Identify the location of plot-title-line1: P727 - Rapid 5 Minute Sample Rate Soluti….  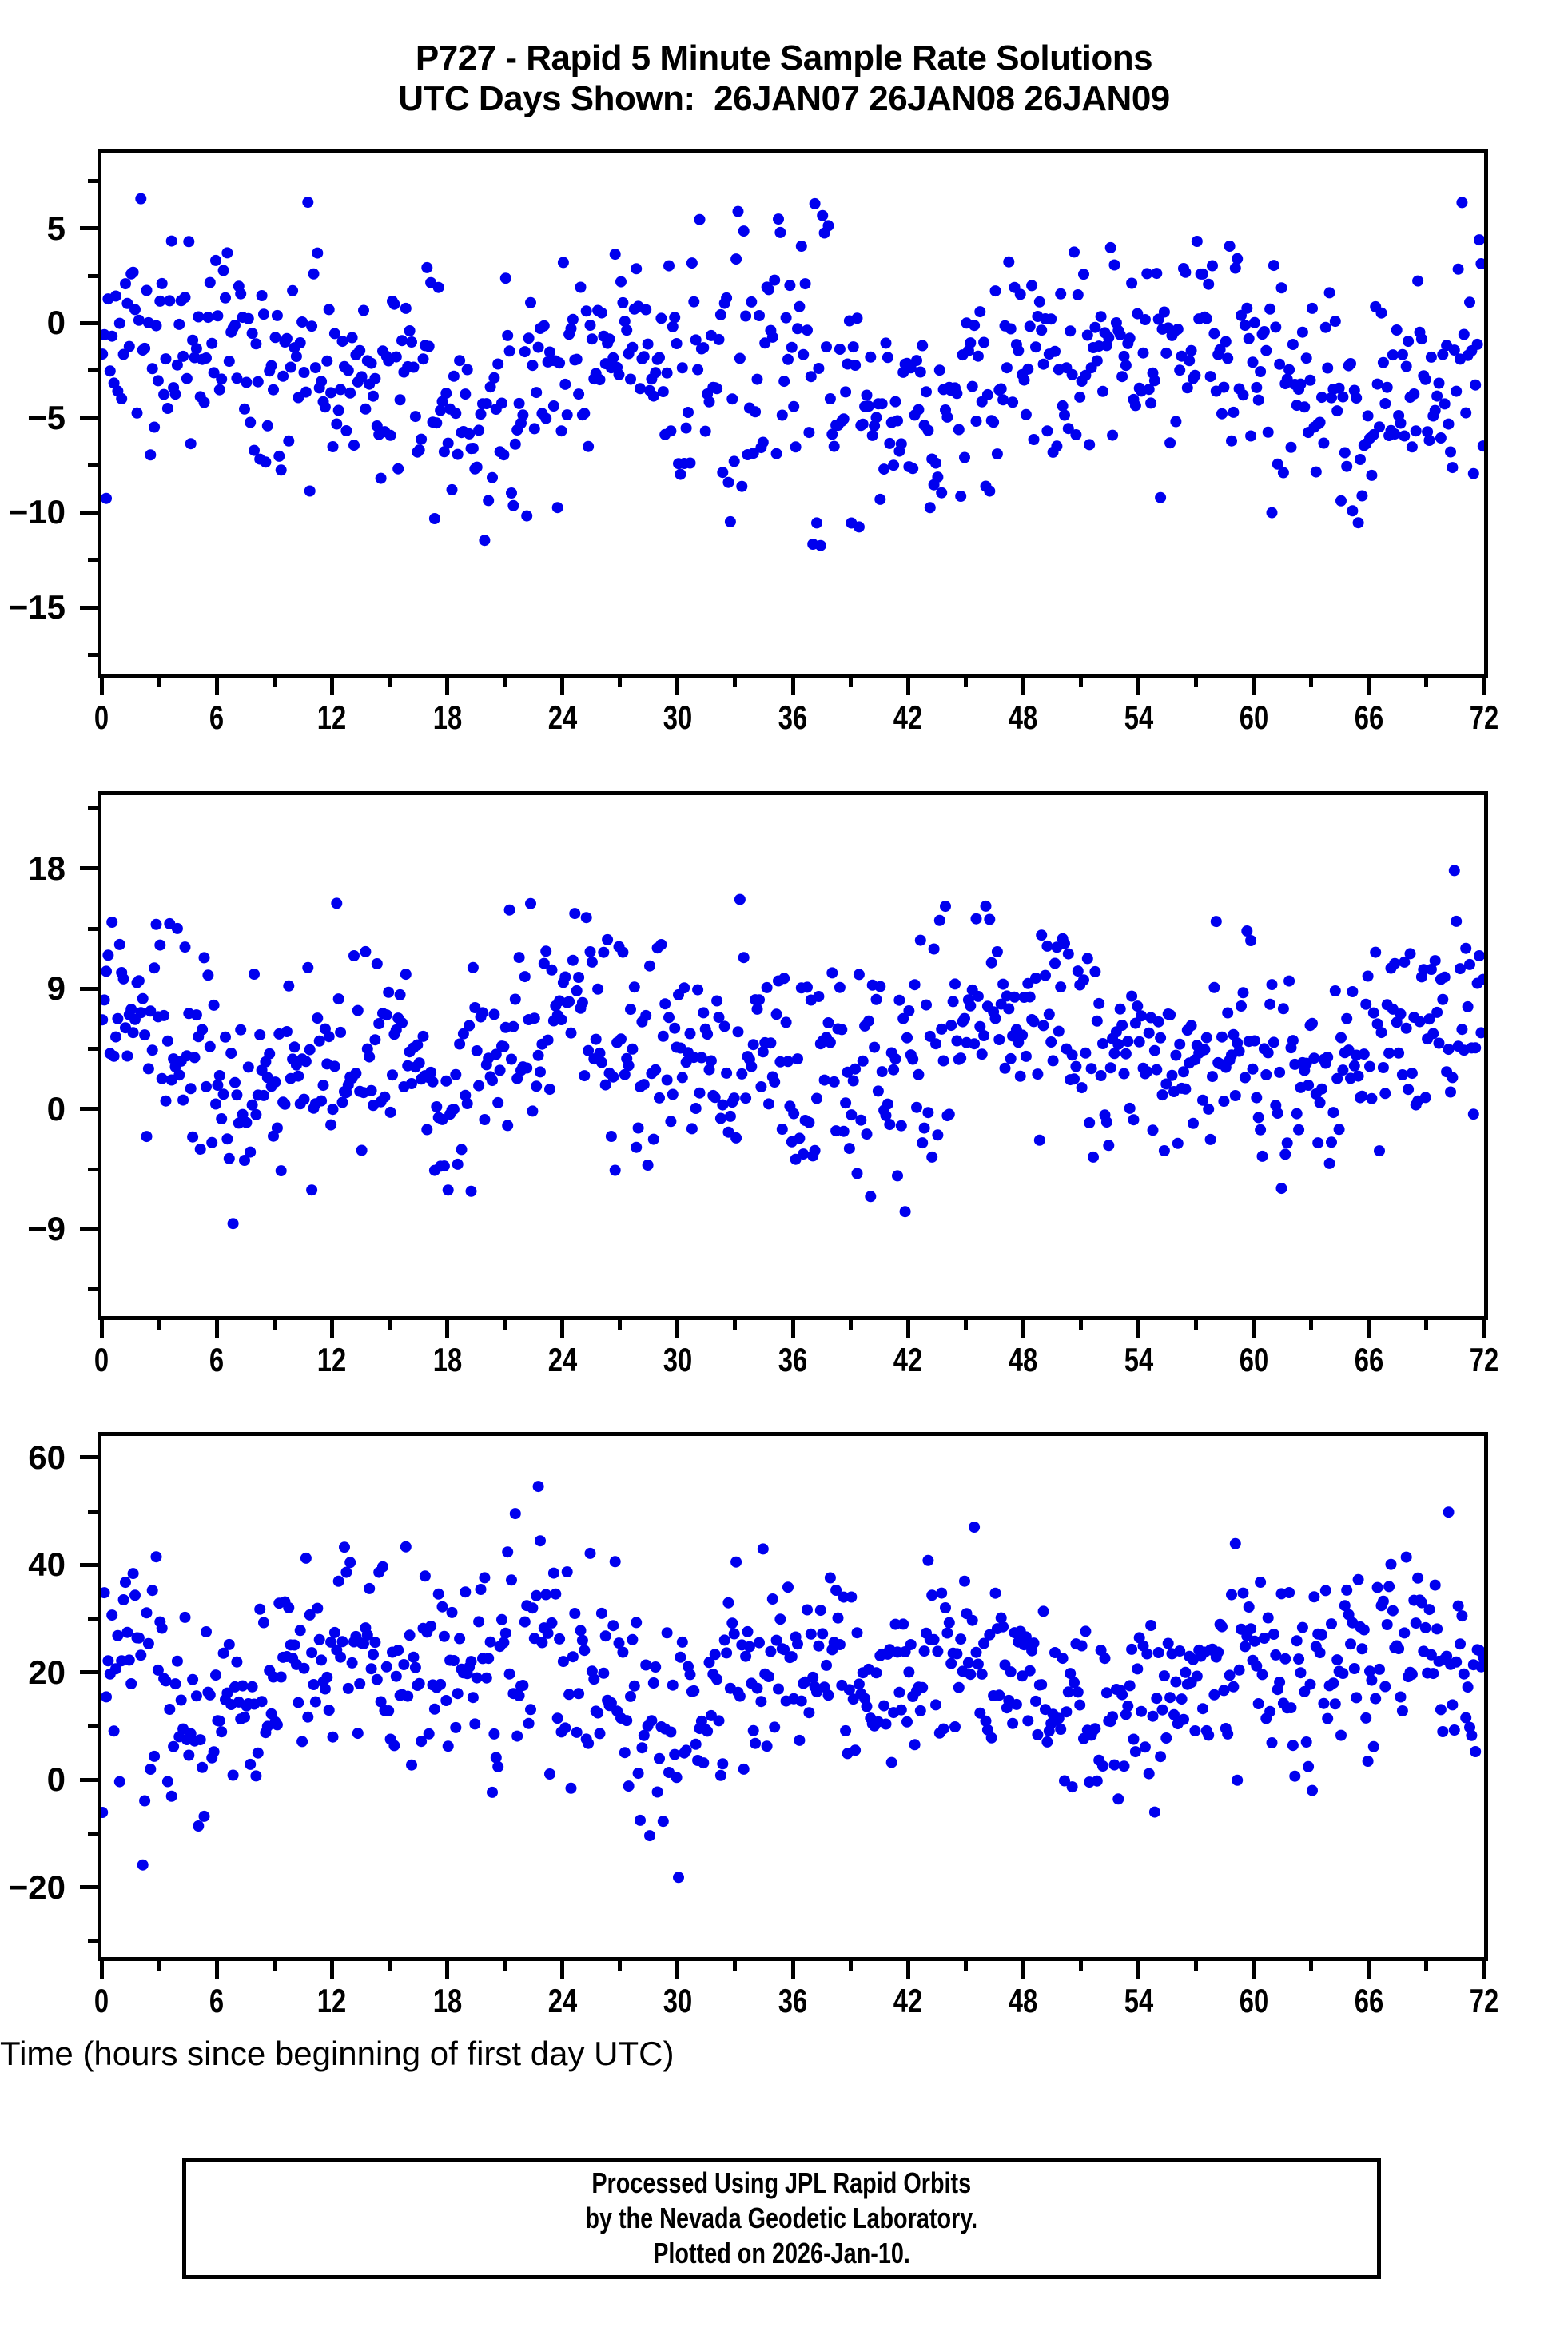
(784, 58).